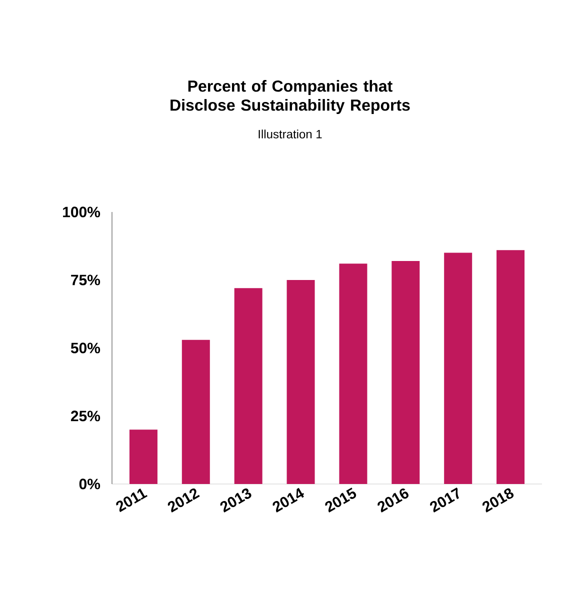 The width and height of the screenshot is (567, 597). Describe the element at coordinates (89, 484) in the screenshot. I see `y-tick-label: 0%` at that location.